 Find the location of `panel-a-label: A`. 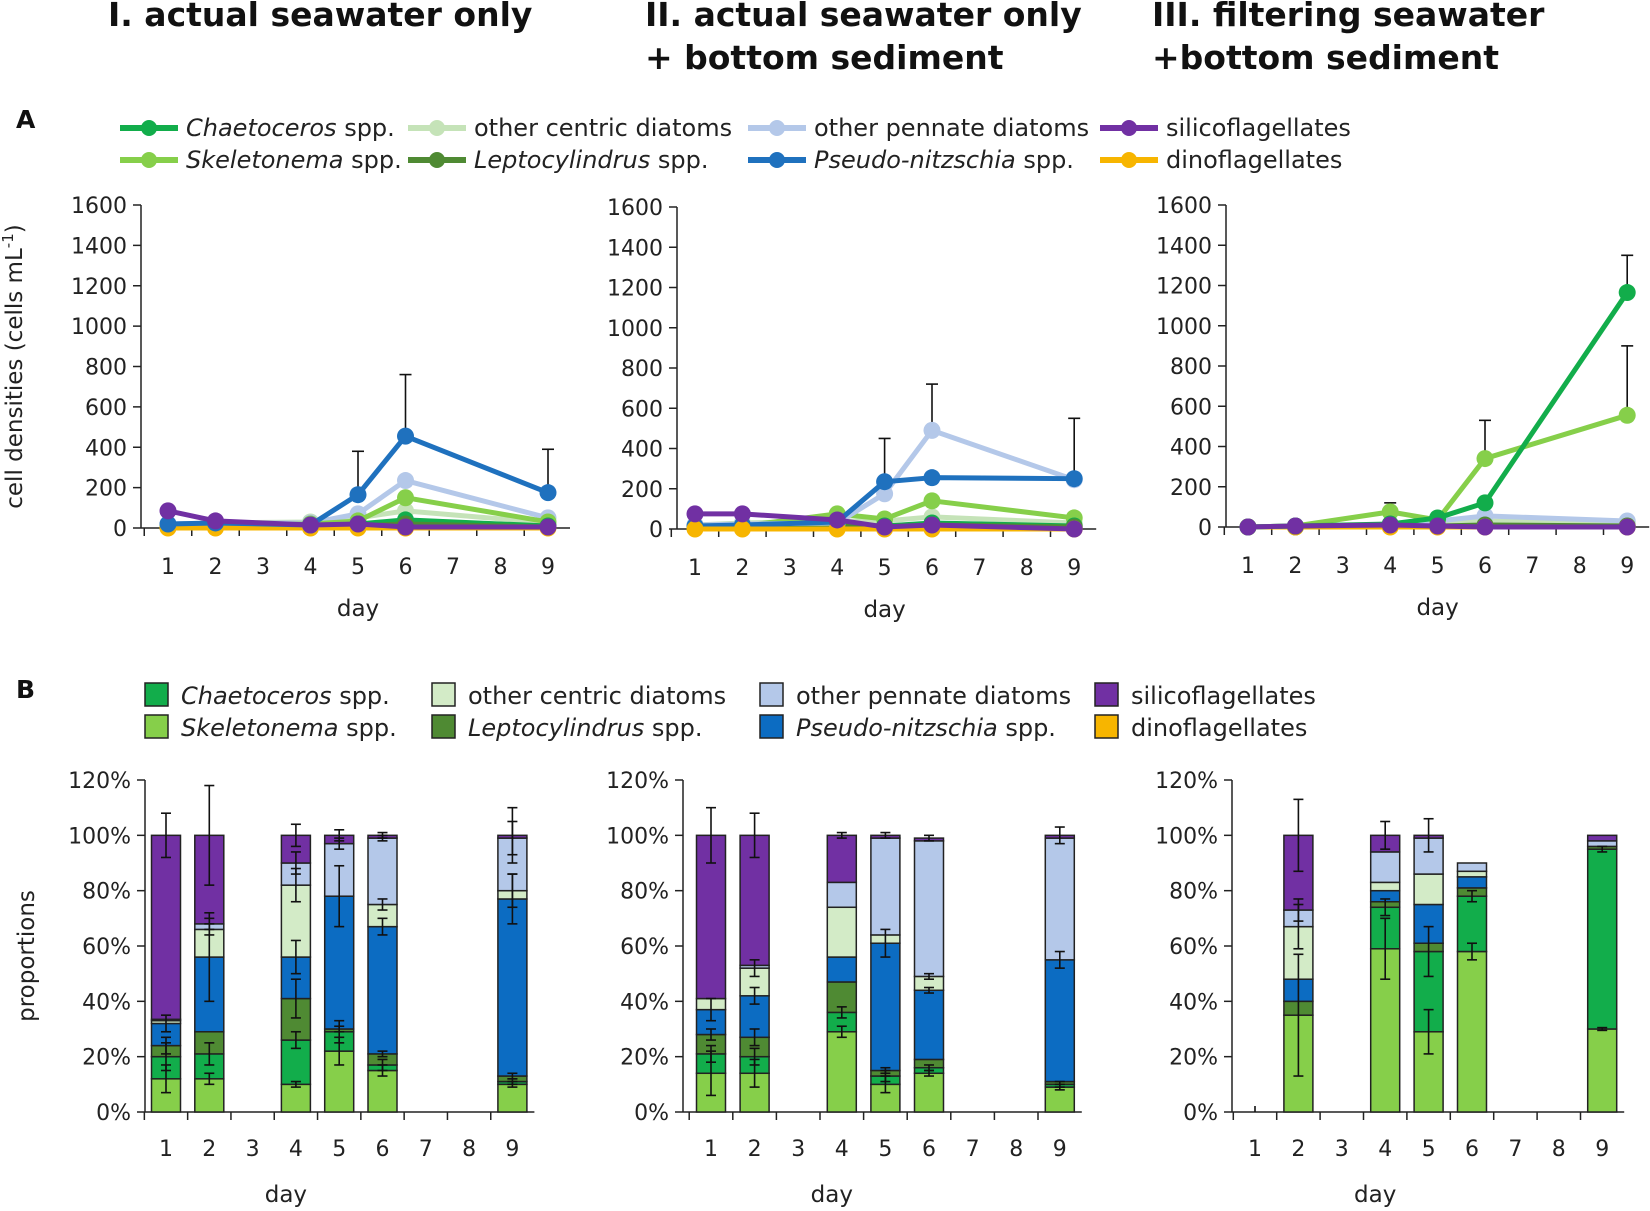

panel-a-label: A is located at coordinates (26, 119).